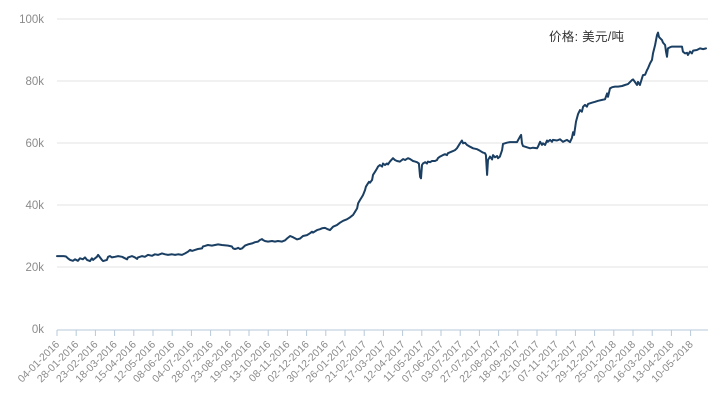  I want to click on y-axis-label-60k: 60k, so click(34, 144).